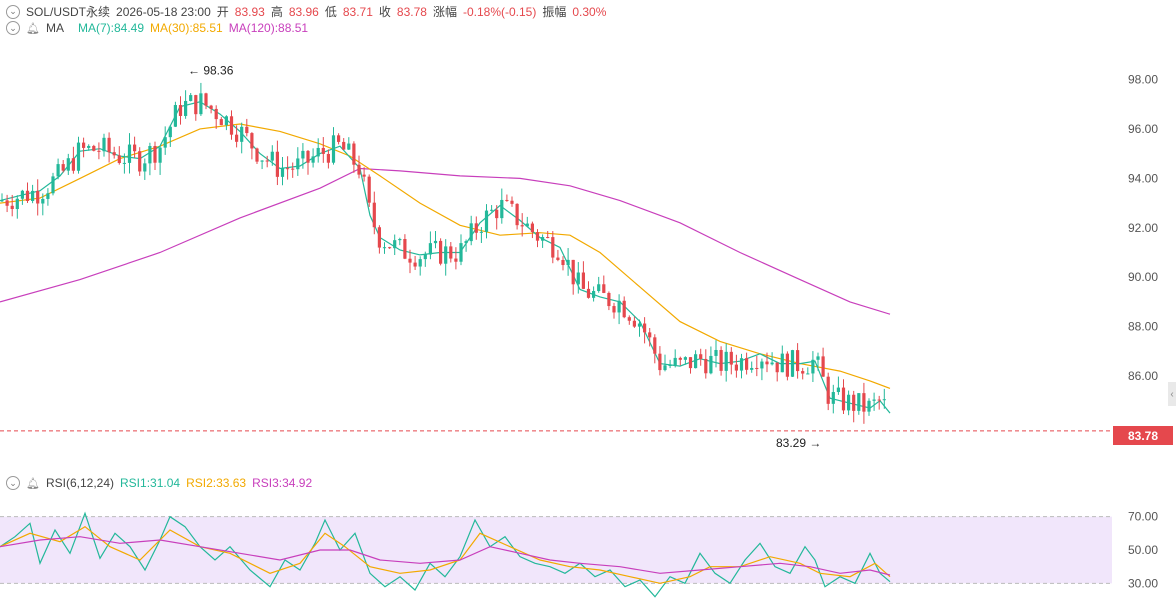  I want to click on rsi3-legend: RSI3:34.92, so click(282, 483).